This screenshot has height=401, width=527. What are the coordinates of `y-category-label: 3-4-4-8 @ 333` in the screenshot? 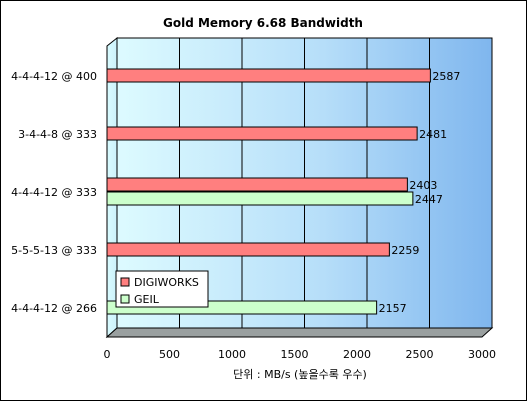 It's located at (57, 134).